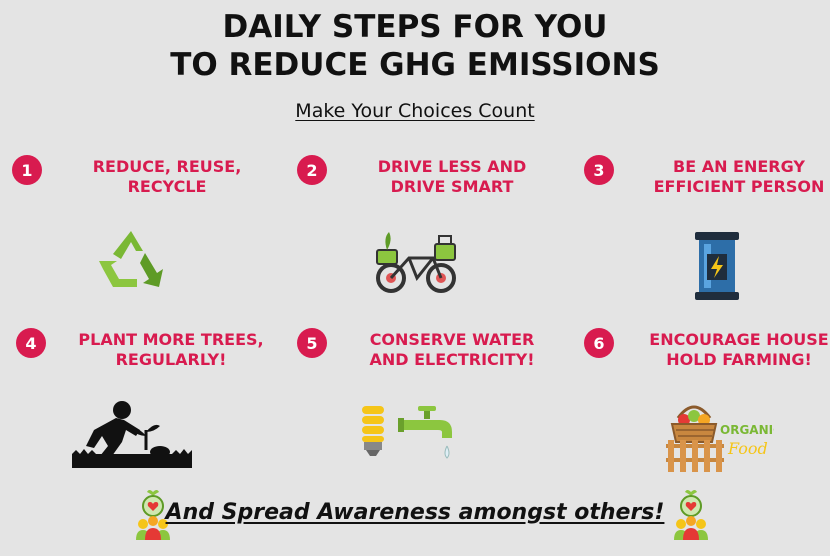 Image resolution: width=830 pixels, height=556 pixels. Describe the element at coordinates (31, 343) in the screenshot. I see `step-number-badge: 4` at that location.